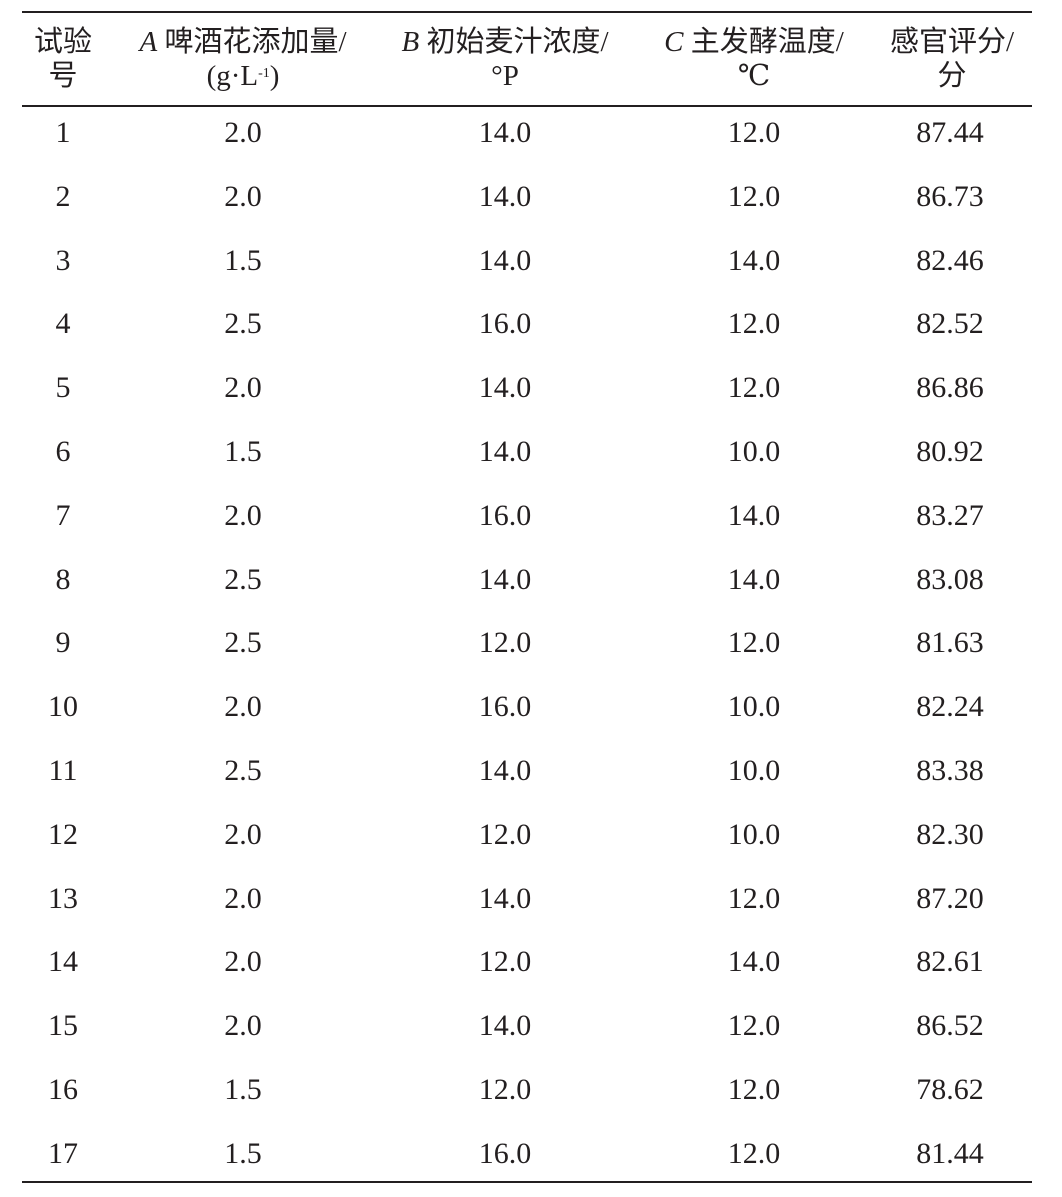  I want to click on table-cell: 83.38, so click(950, 770).